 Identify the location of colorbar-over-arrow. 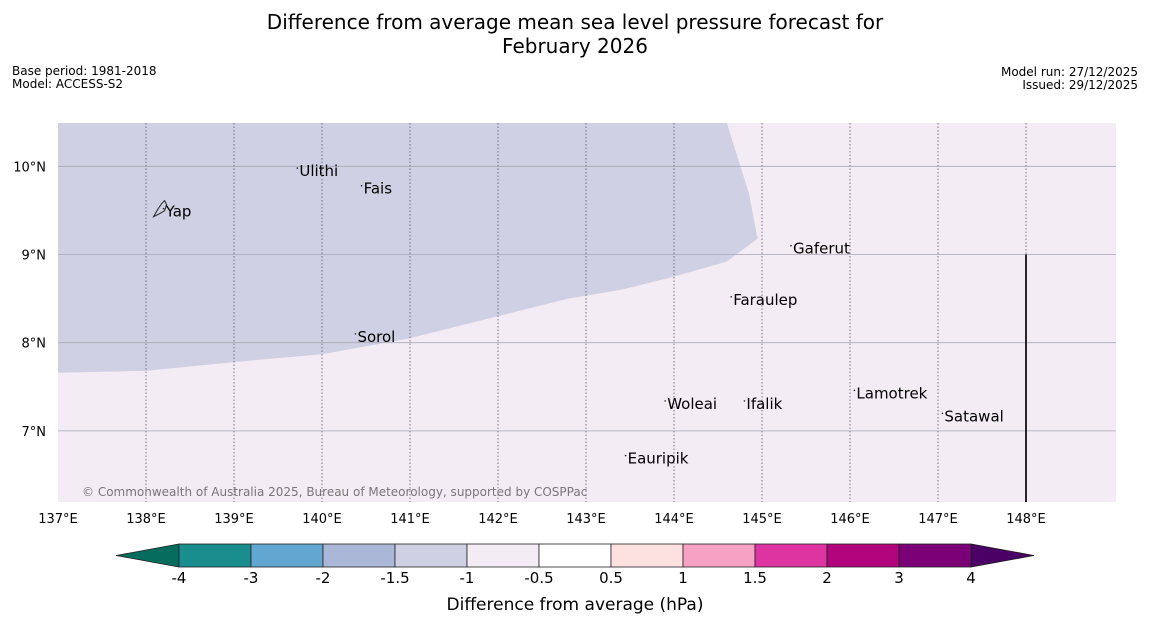
(1002, 555).